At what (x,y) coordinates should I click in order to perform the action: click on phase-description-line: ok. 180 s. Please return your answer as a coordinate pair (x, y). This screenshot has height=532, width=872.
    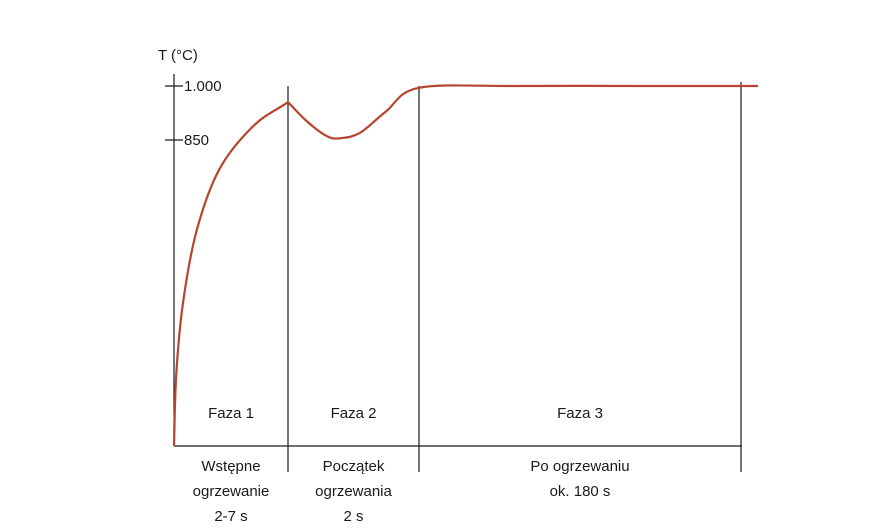
    Looking at the image, I should click on (580, 491).